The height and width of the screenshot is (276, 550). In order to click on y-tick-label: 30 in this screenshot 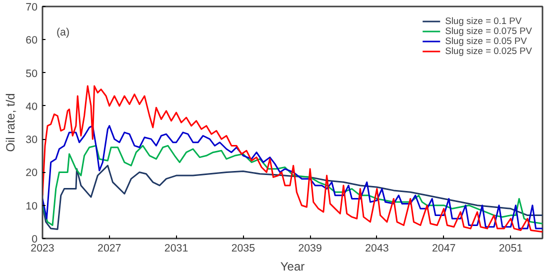, I will do `click(32, 140)`.